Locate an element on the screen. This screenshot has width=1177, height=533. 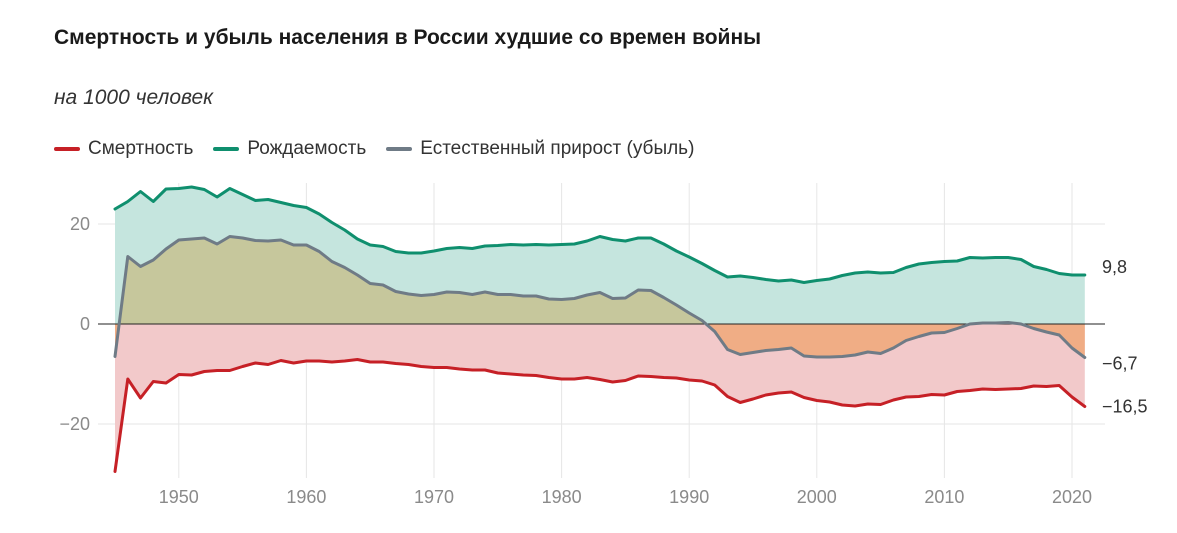
end-labels: 9,8 −6,7 −16,5 is located at coordinates (1125, 337).